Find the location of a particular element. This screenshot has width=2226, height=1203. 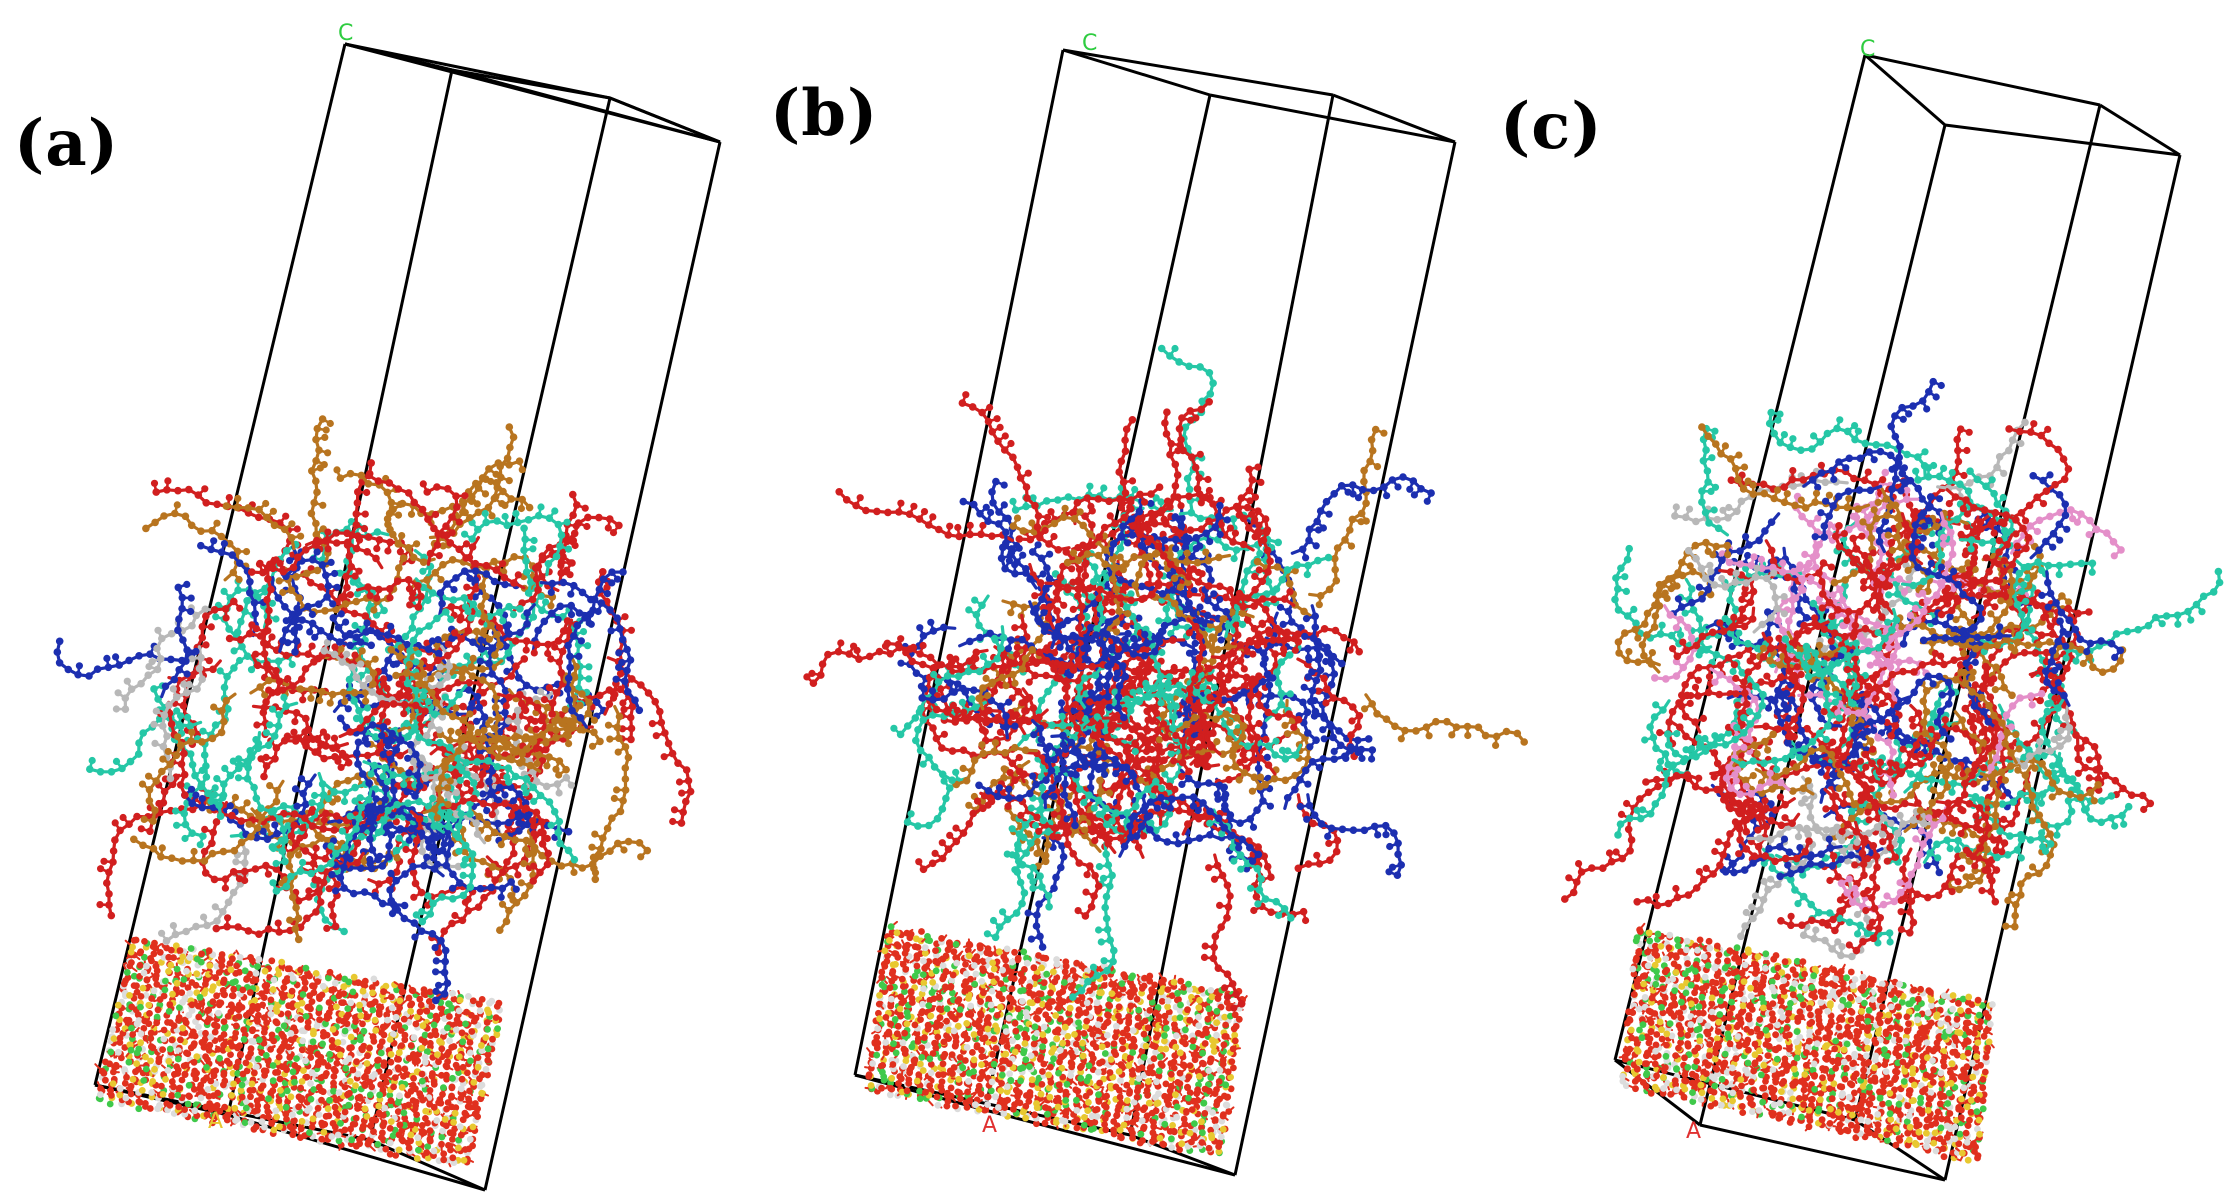

substrate-c is located at coordinates (1807, 1044).